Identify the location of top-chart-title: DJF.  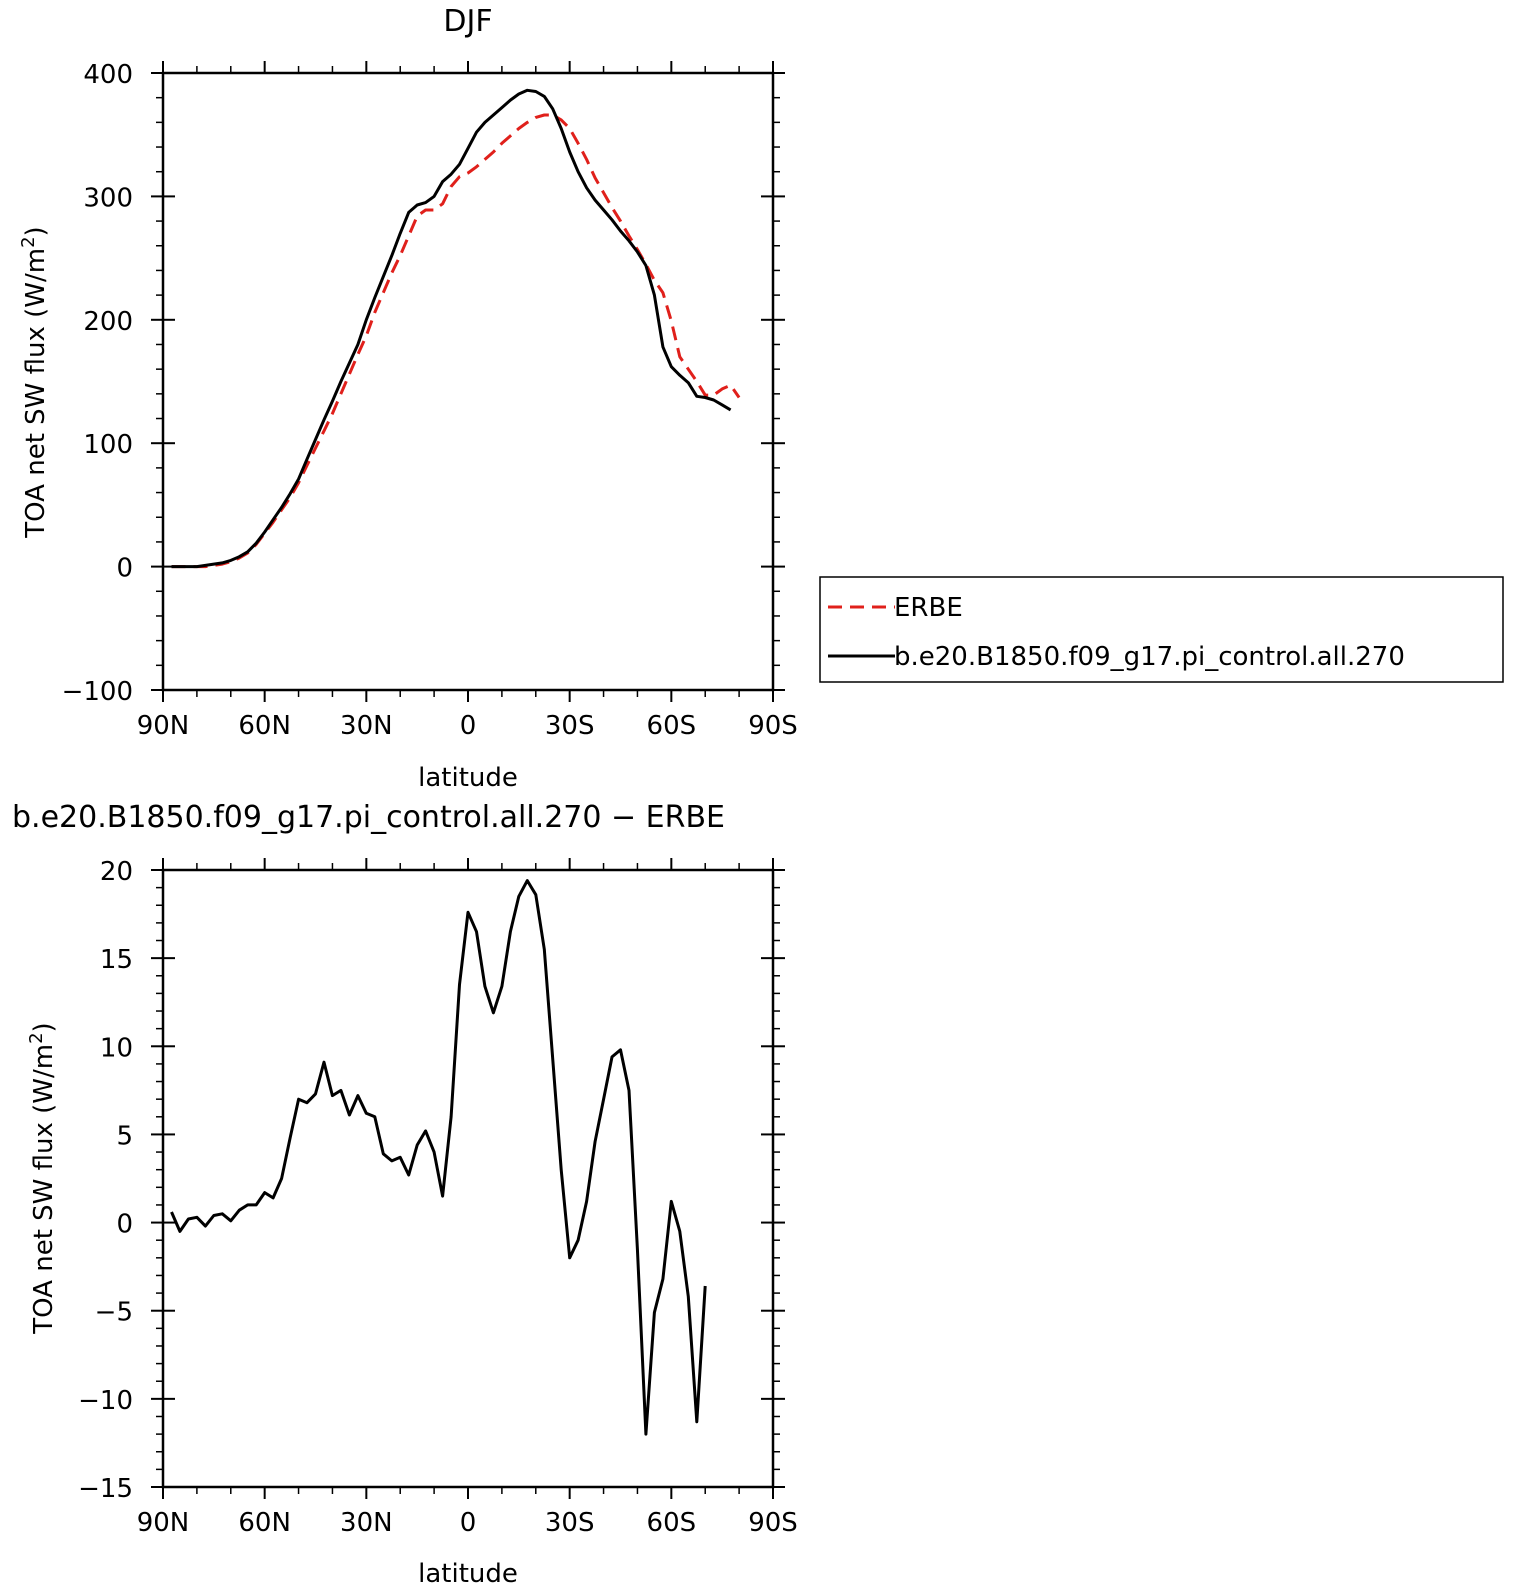
(467, 21).